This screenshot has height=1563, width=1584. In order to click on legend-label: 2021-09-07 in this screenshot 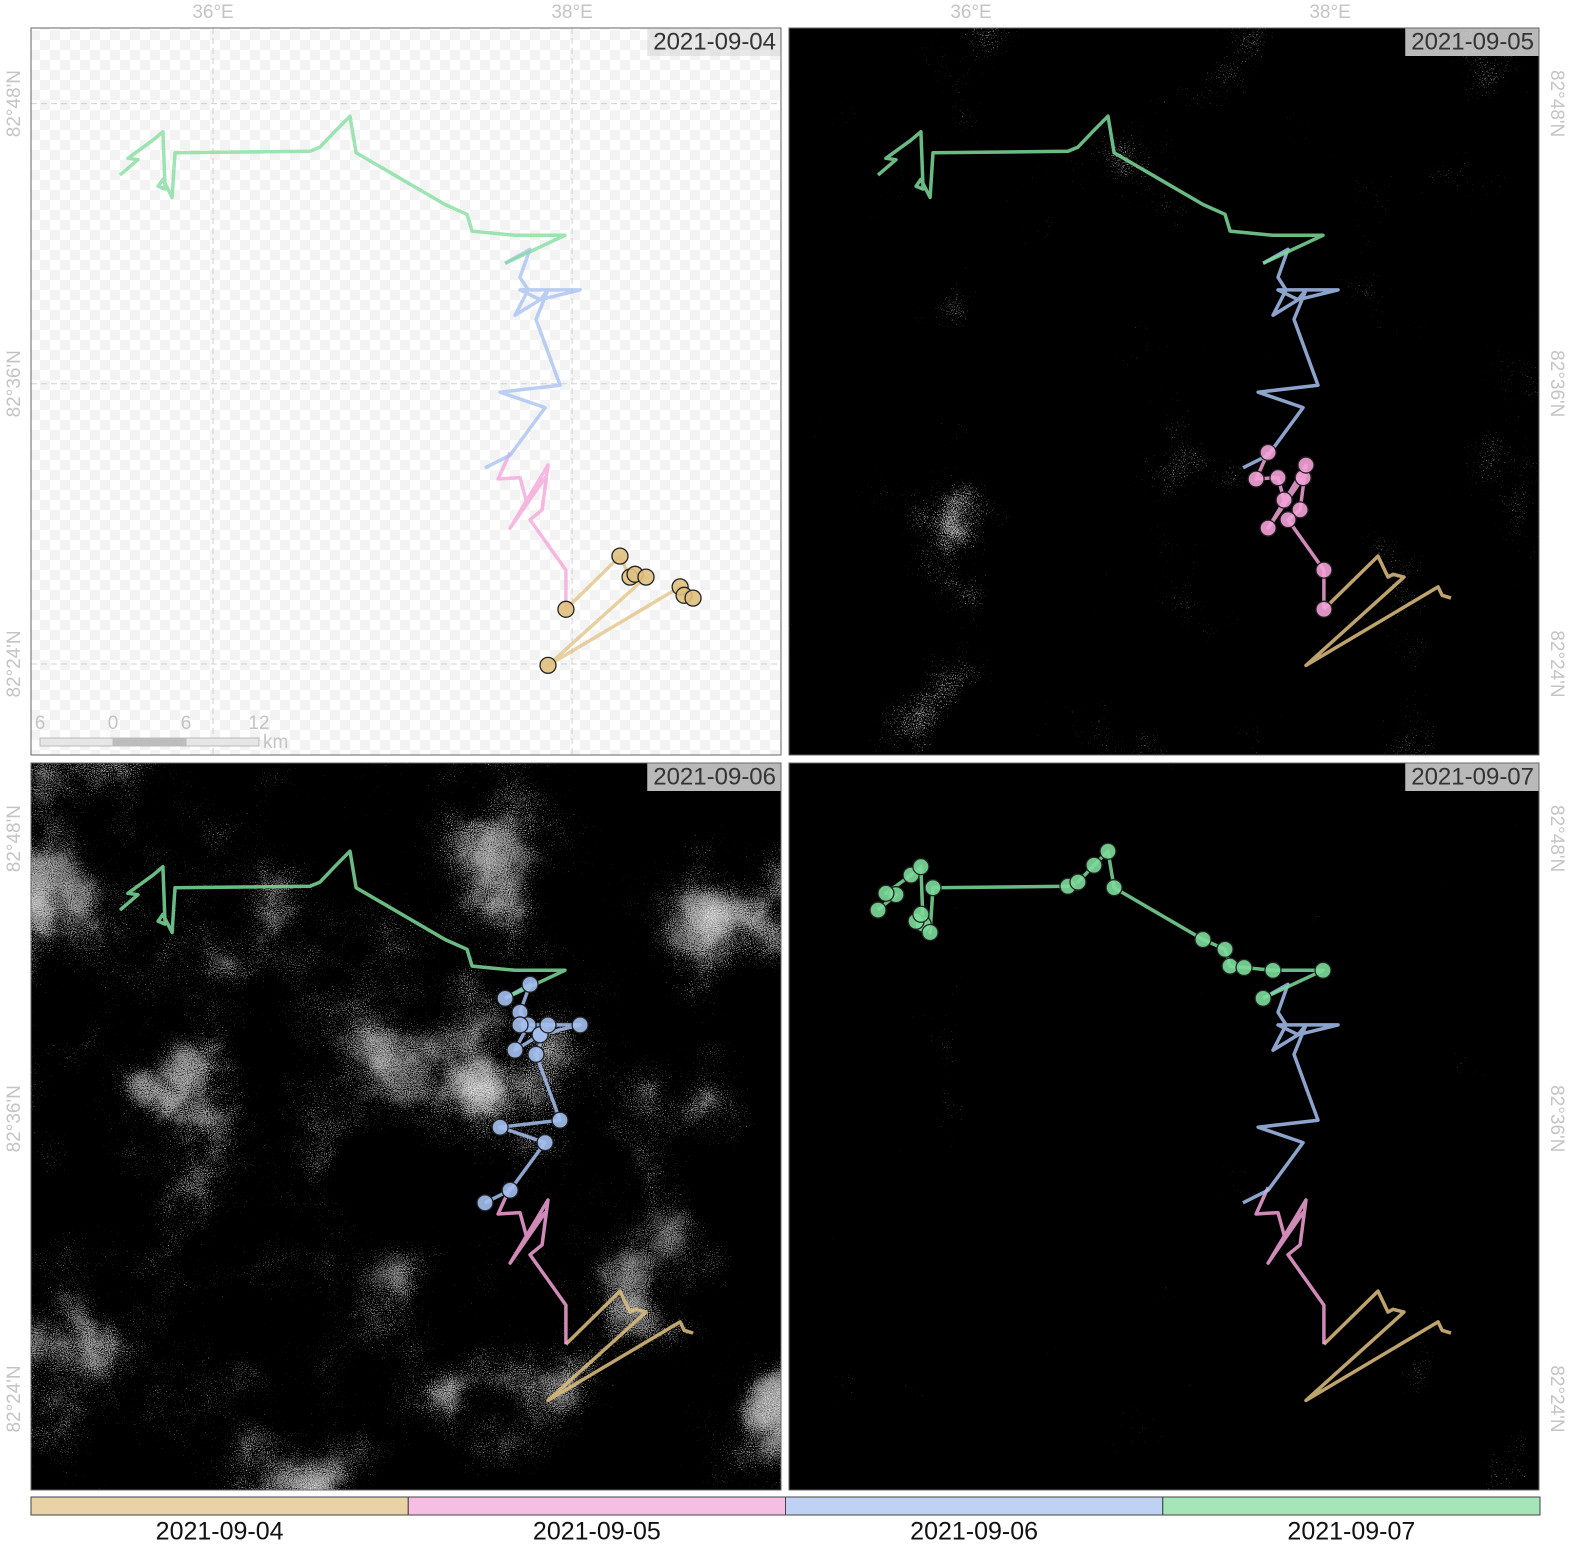, I will do `click(1351, 1532)`.